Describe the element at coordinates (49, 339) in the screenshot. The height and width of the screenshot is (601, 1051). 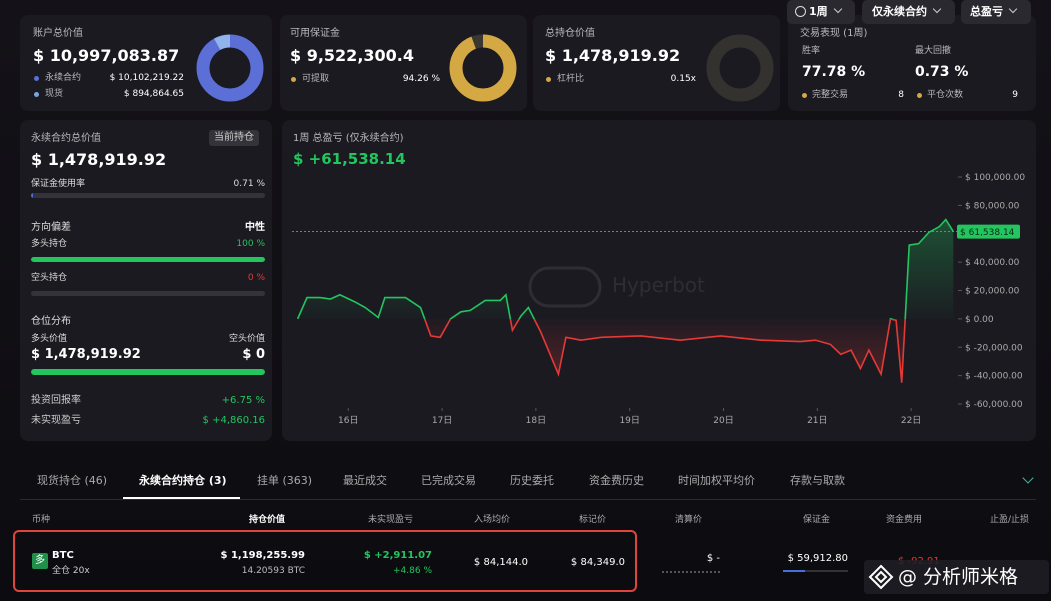
I see `label: 多头价值` at that location.